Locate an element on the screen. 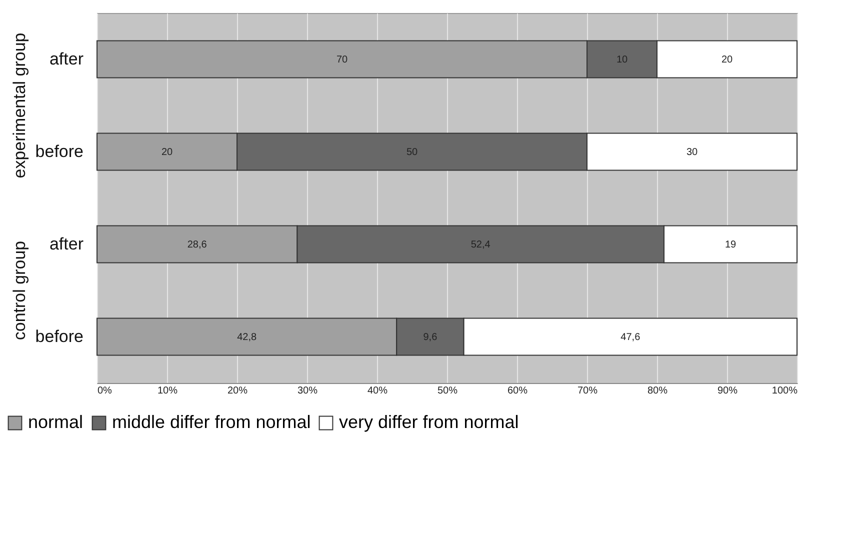 This screenshot has width=867, height=535. x-tick-label: 80% is located at coordinates (657, 391).